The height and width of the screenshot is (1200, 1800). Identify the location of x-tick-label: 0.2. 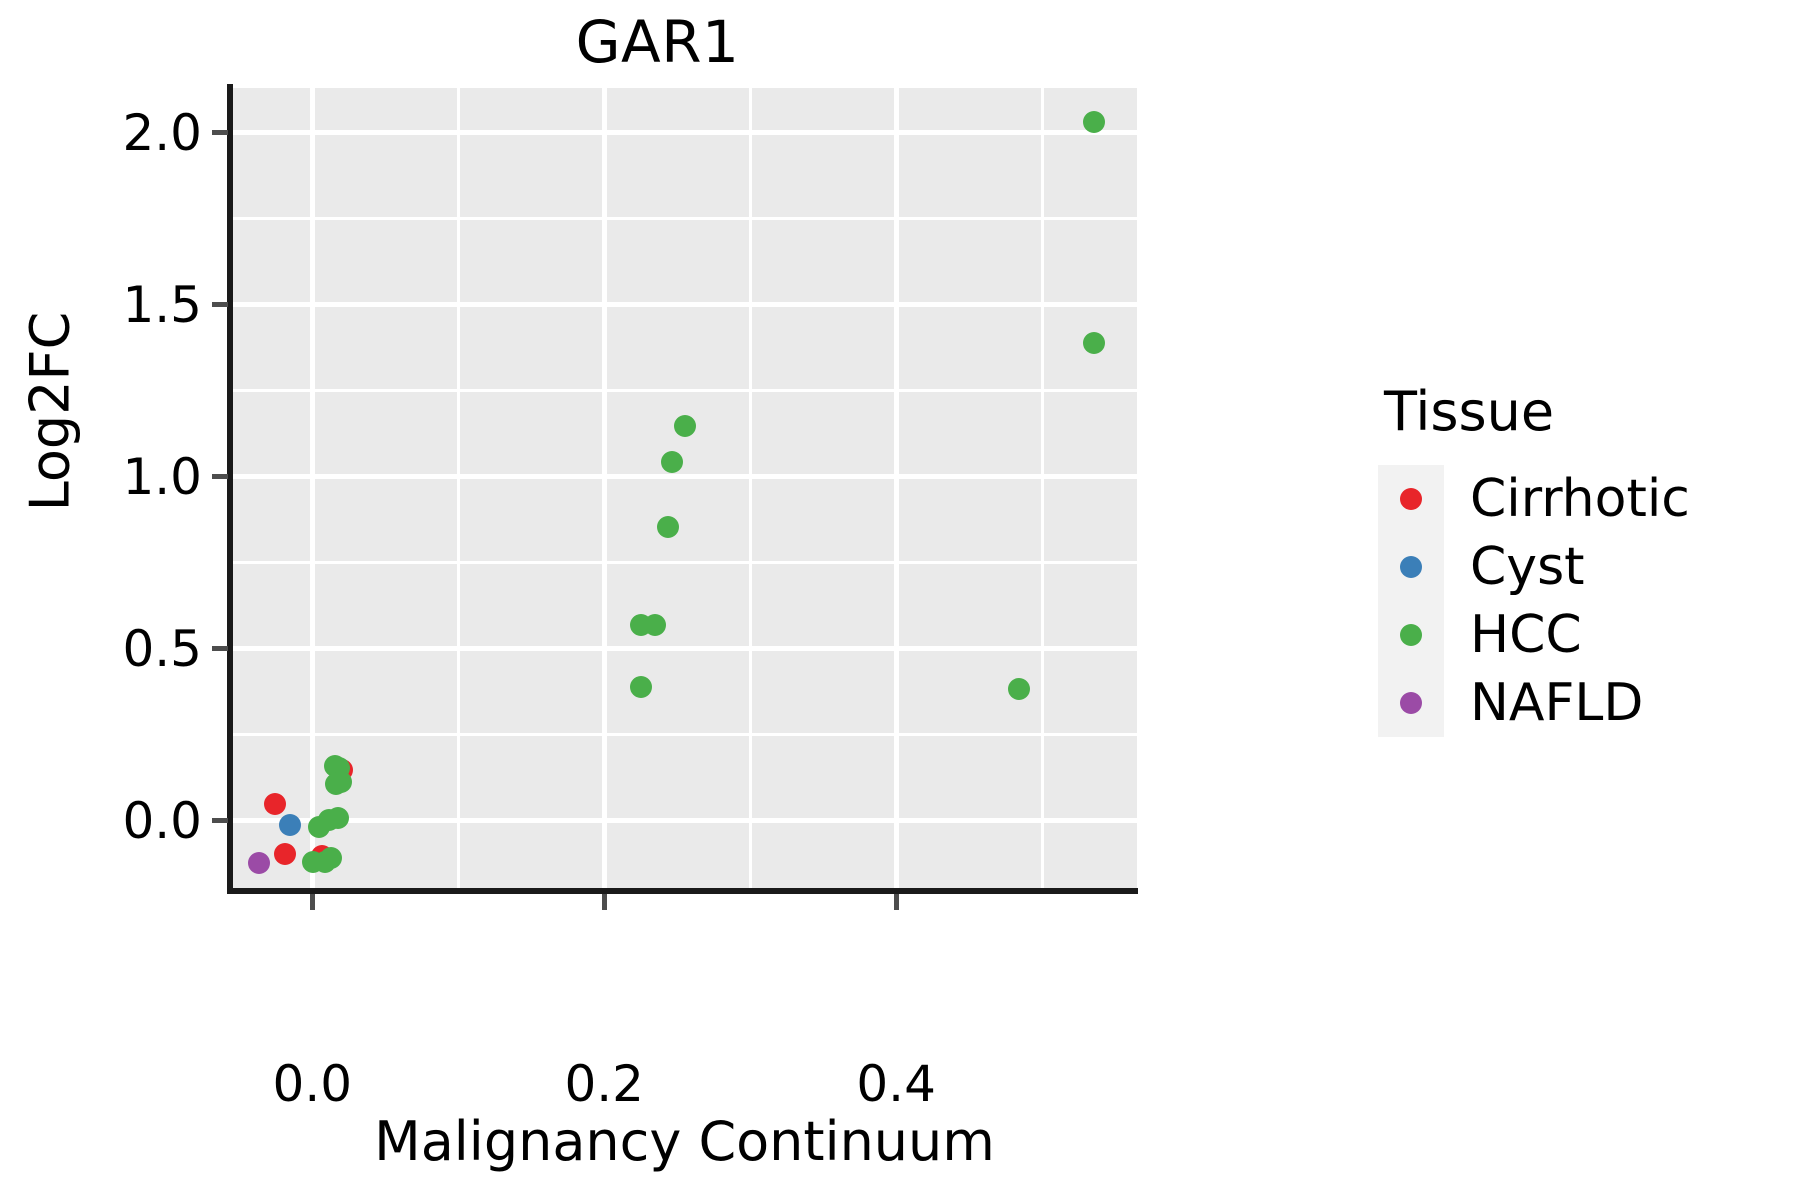
(604, 1084).